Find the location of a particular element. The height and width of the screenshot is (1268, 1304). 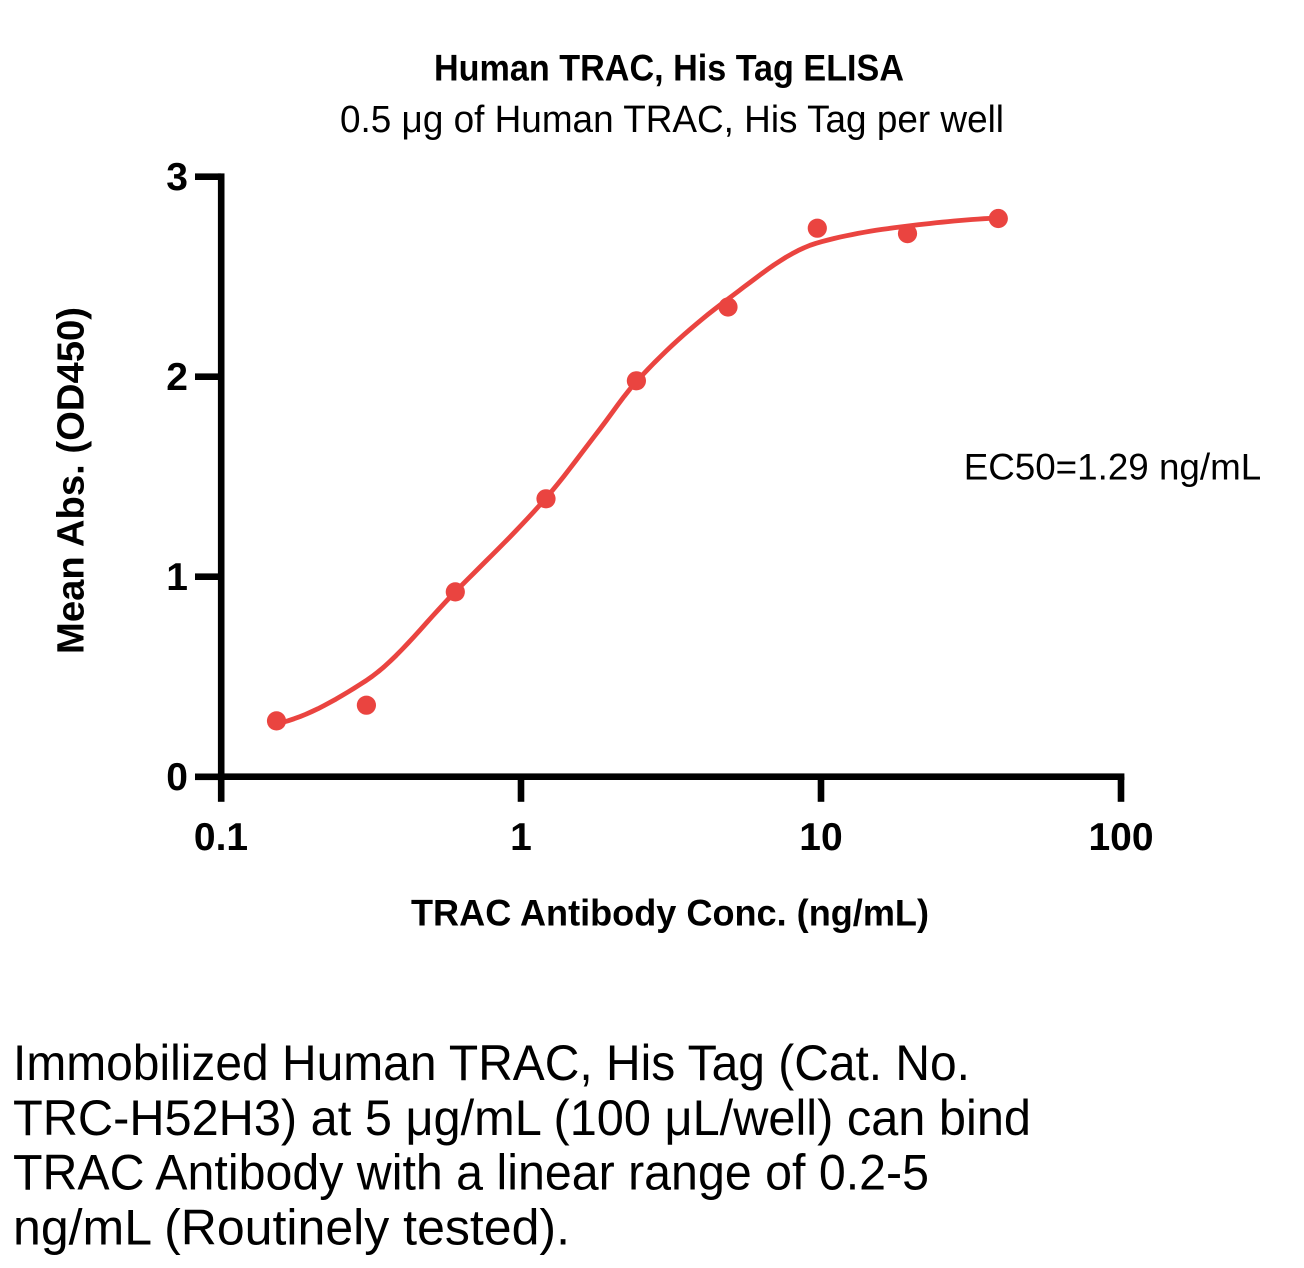

svg-text: 10 is located at coordinates (820, 837).